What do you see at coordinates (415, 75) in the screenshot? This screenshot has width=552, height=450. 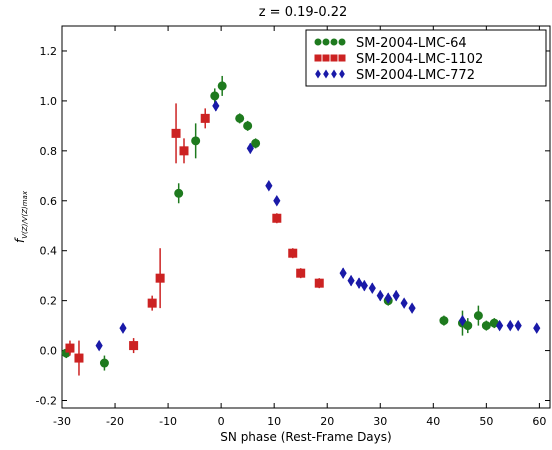 I see `legend-label-diamond: SM-2004-LMC-772` at bounding box center [415, 75].